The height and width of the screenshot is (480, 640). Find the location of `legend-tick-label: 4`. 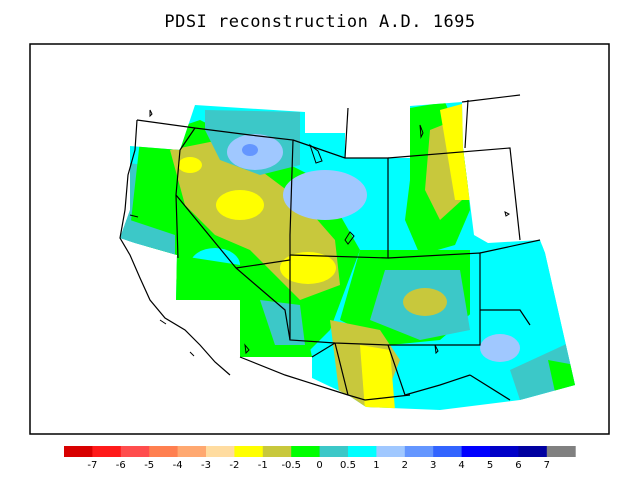

legend-tick-label: 4 is located at coordinates (461, 465).